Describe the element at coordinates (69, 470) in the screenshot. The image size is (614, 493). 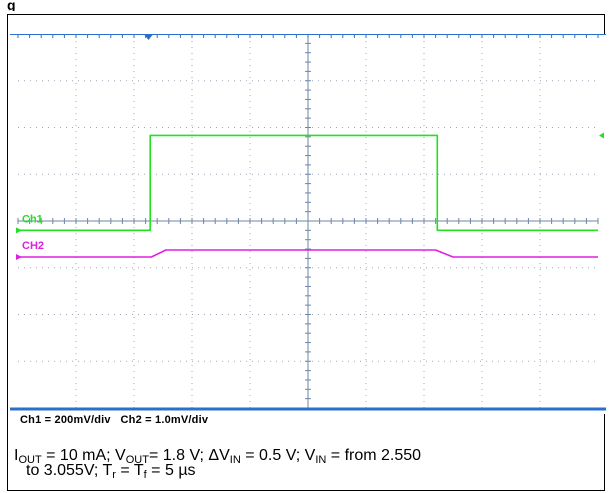
I see `caption-text: to 3.055V; T` at that location.